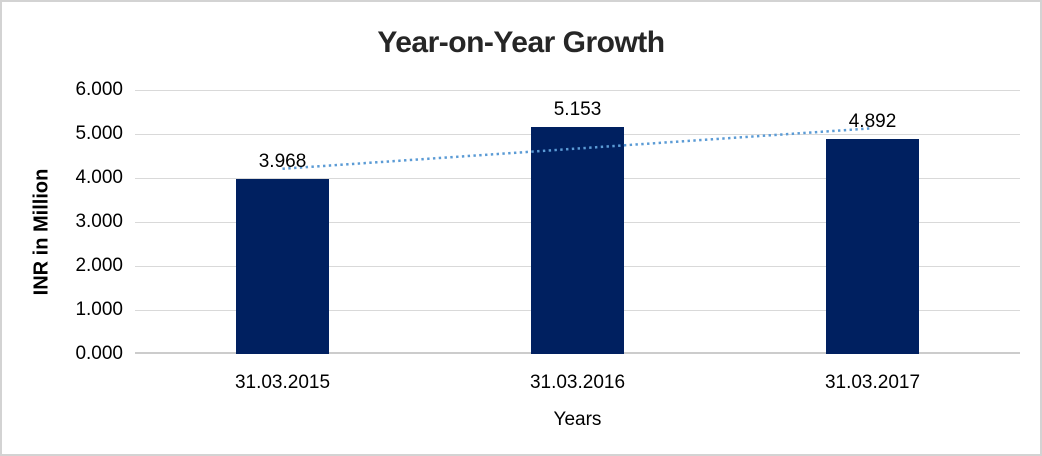  What do you see at coordinates (99, 265) in the screenshot?
I see `y-tick-label: 2.000` at bounding box center [99, 265].